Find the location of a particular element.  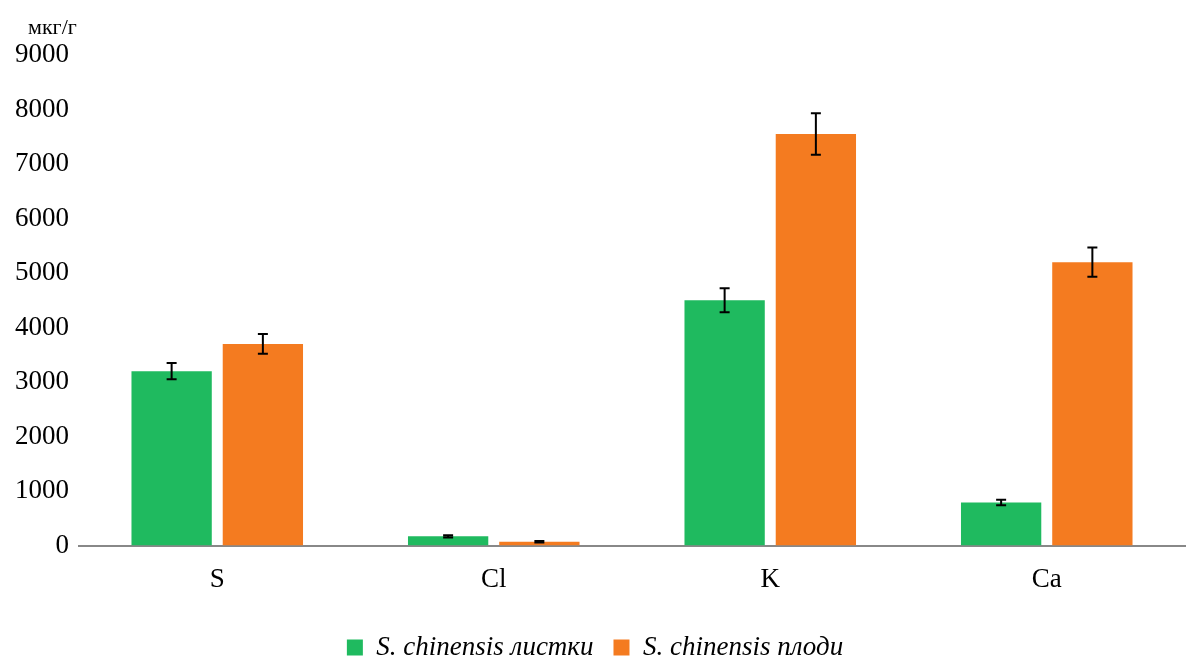

y-tick-label: 4000 is located at coordinates (42, 325).